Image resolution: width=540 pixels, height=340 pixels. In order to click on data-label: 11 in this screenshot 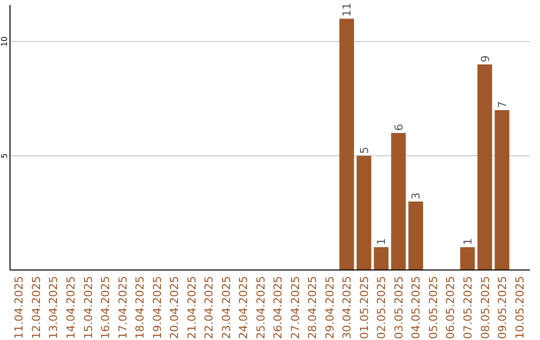, I will do `click(347, 9)`.